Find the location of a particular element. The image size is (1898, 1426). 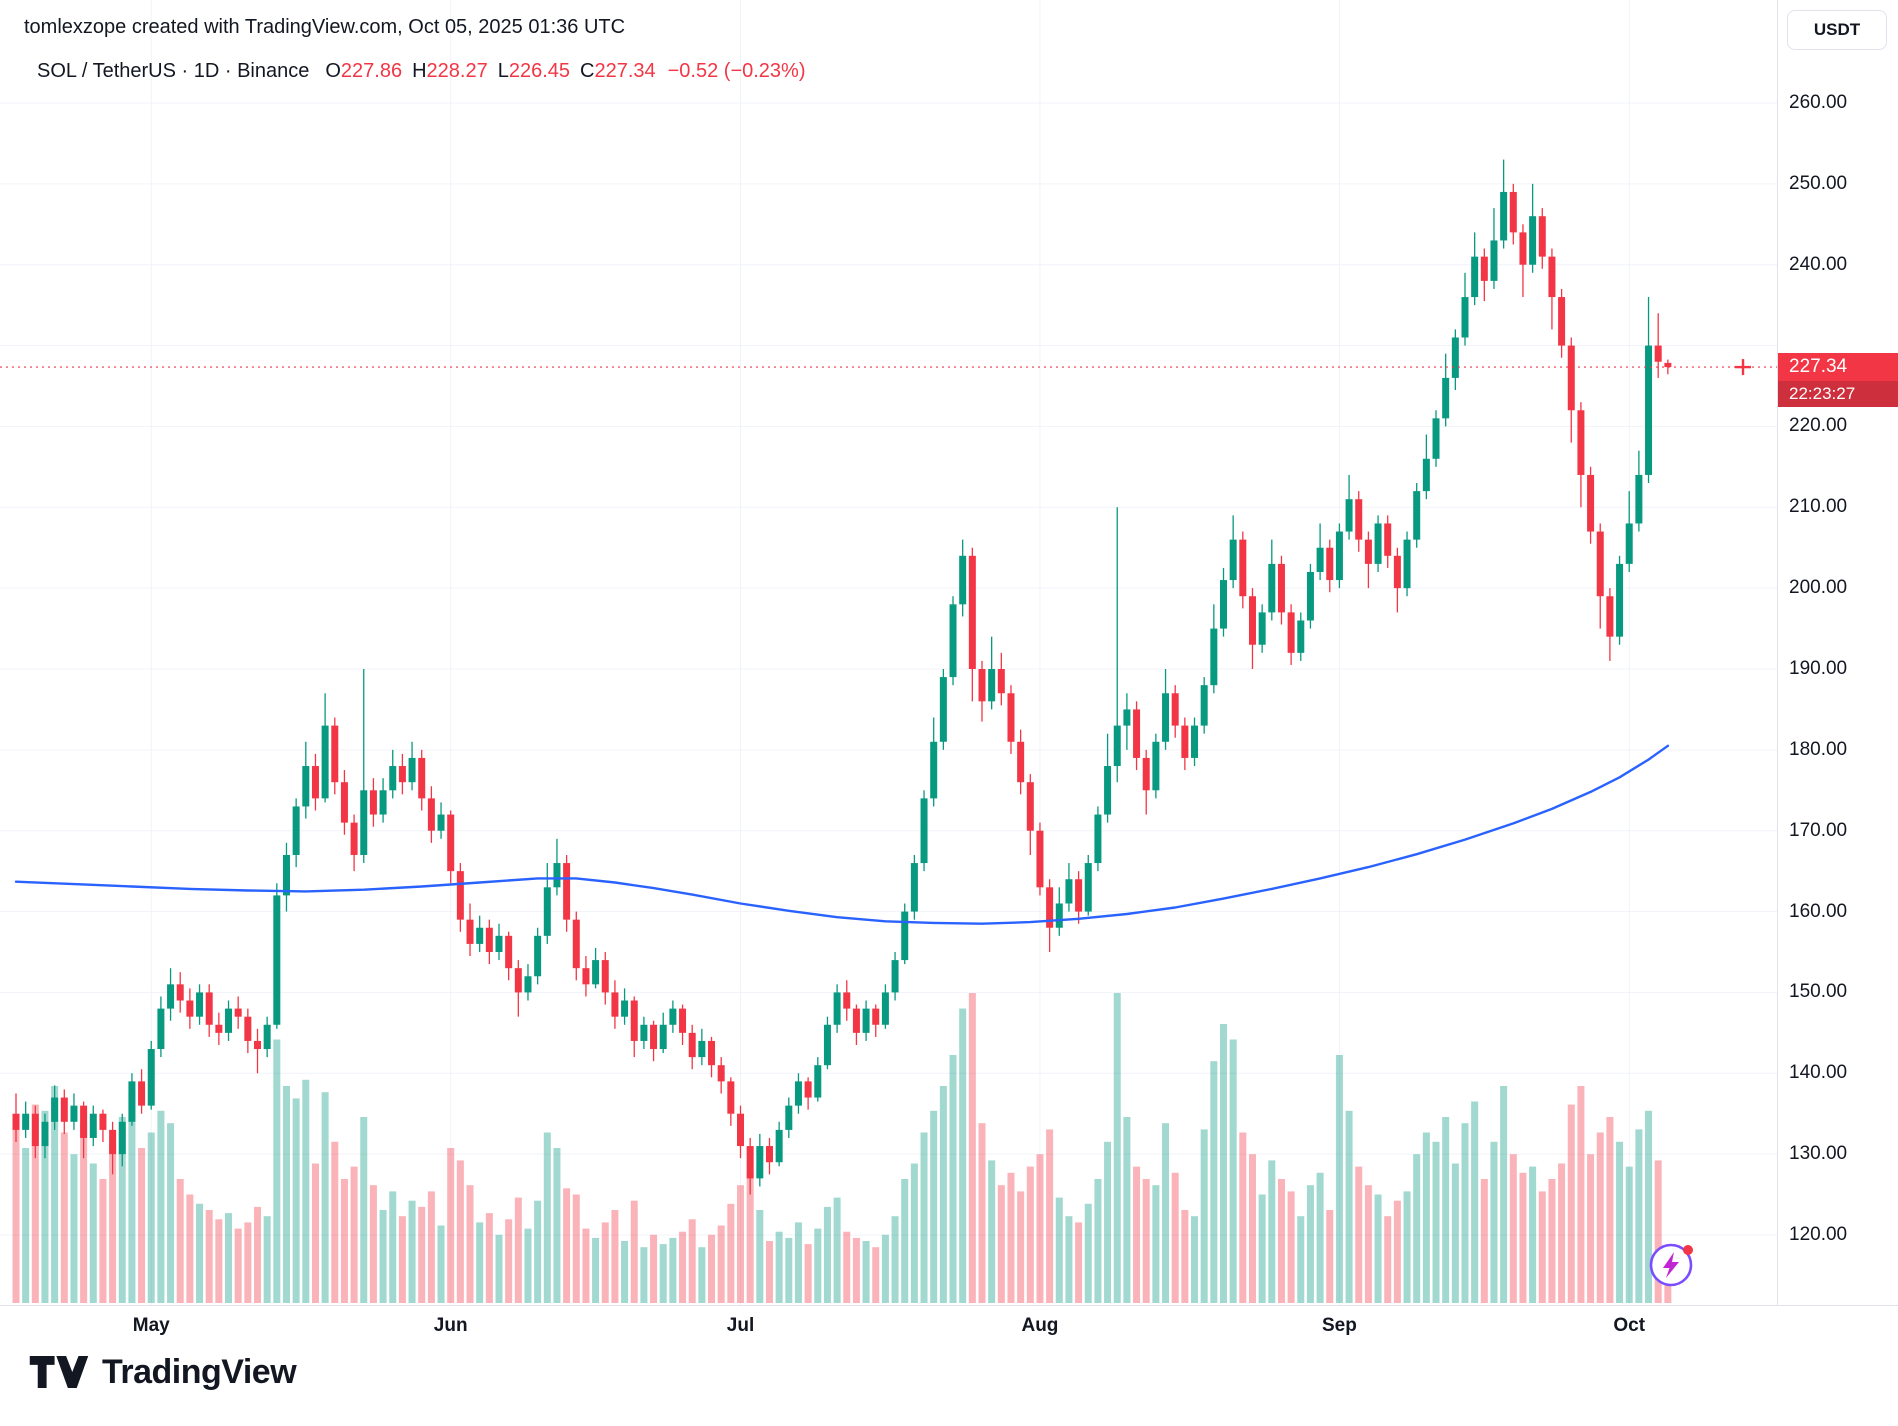

time-axis-label: Aug is located at coordinates (1040, 1325).